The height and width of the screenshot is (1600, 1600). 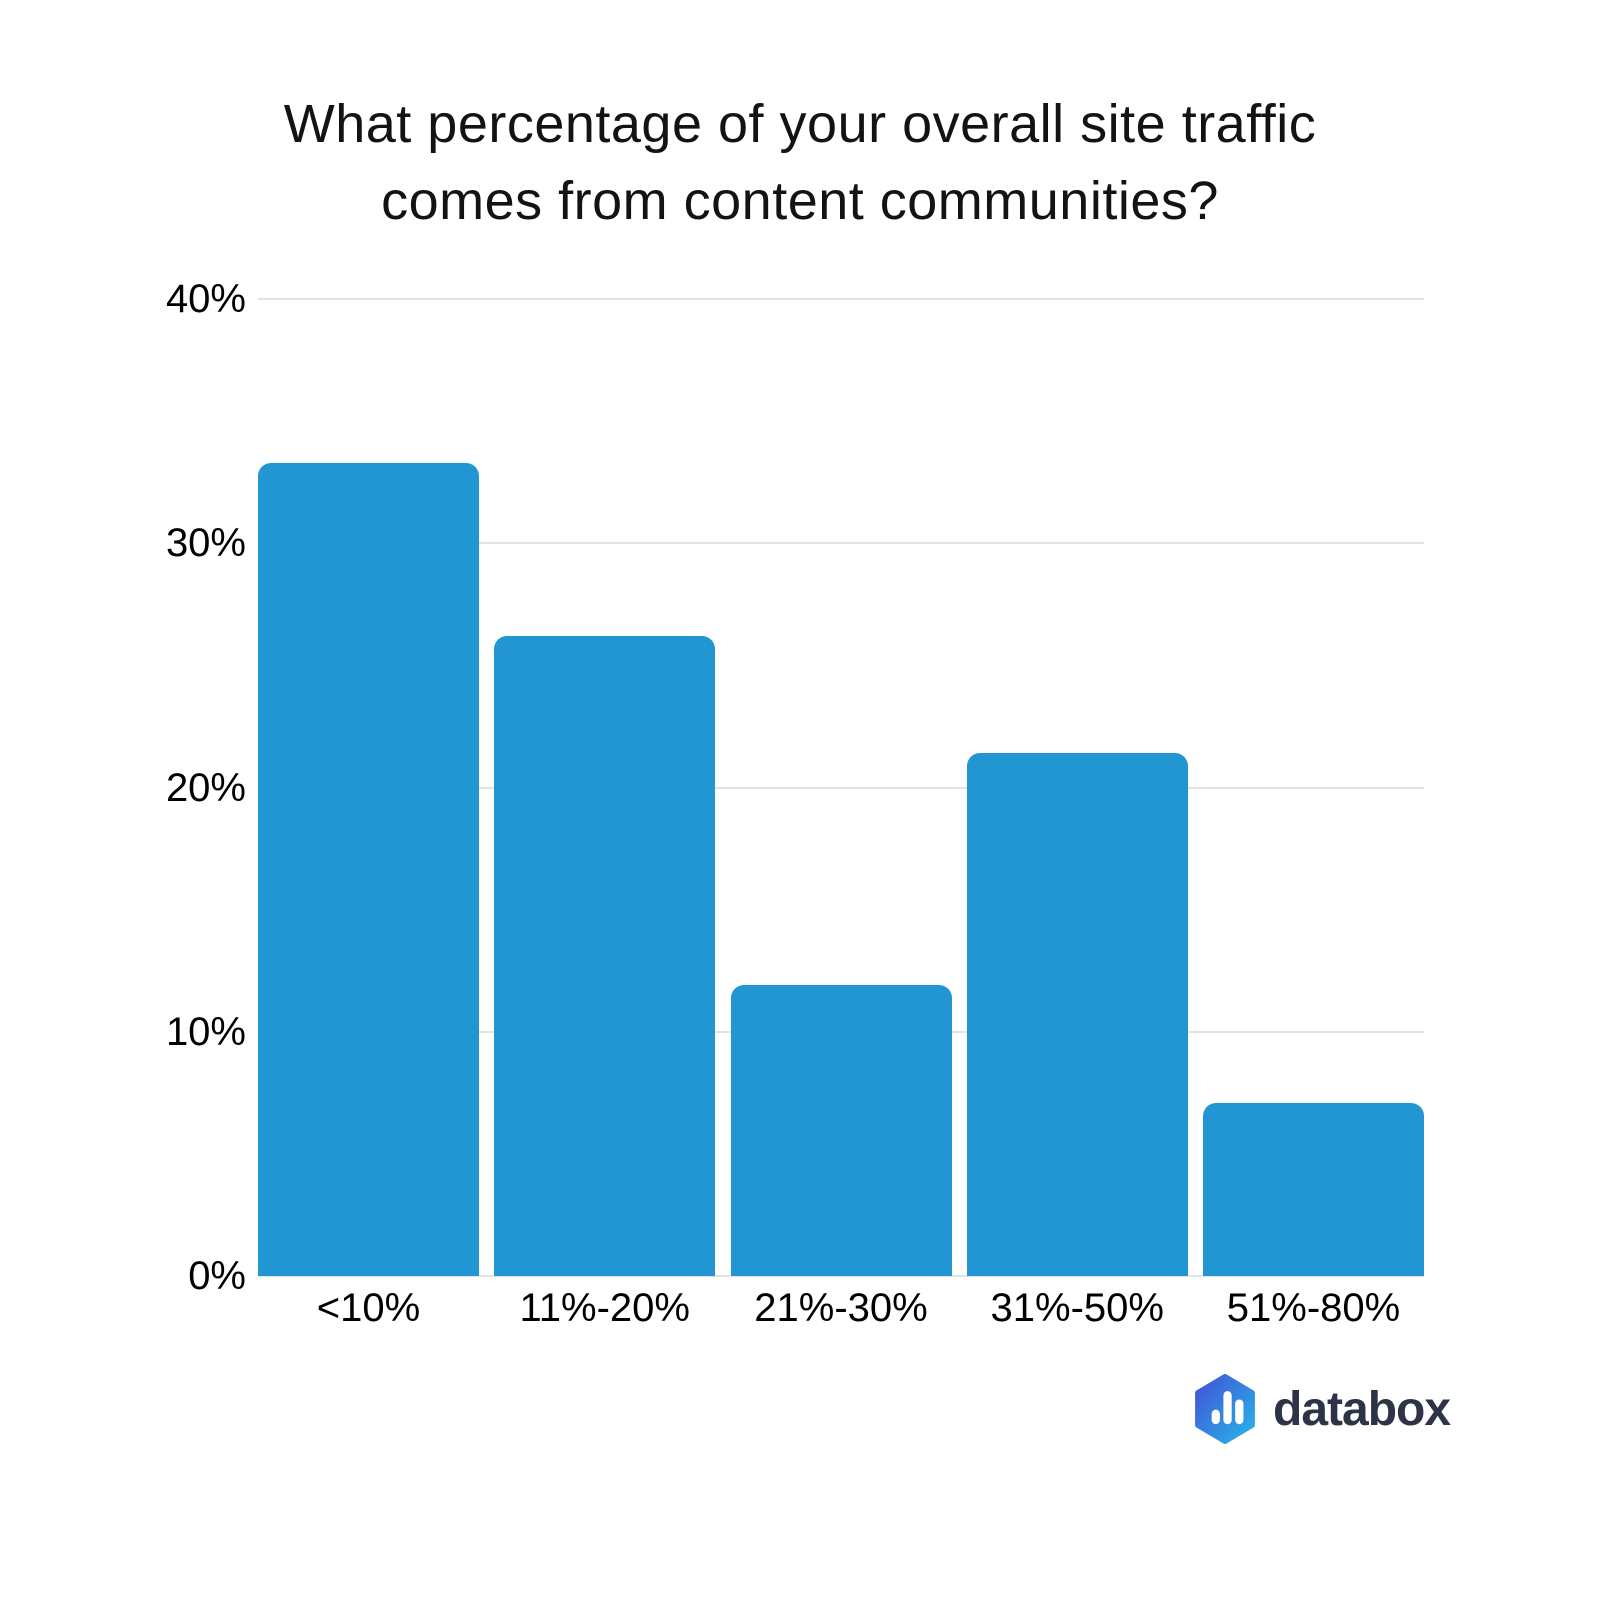 What do you see at coordinates (604, 1308) in the screenshot?
I see `x-axis-label: 11%-20%` at bounding box center [604, 1308].